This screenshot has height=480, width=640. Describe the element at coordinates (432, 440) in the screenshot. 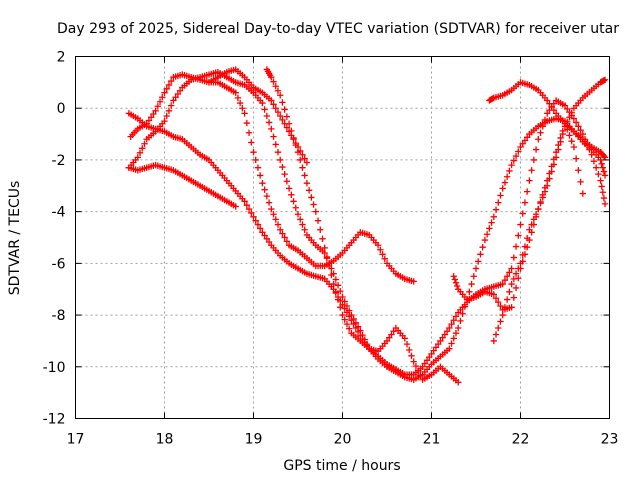

I see `x-tick-label: 21` at that location.